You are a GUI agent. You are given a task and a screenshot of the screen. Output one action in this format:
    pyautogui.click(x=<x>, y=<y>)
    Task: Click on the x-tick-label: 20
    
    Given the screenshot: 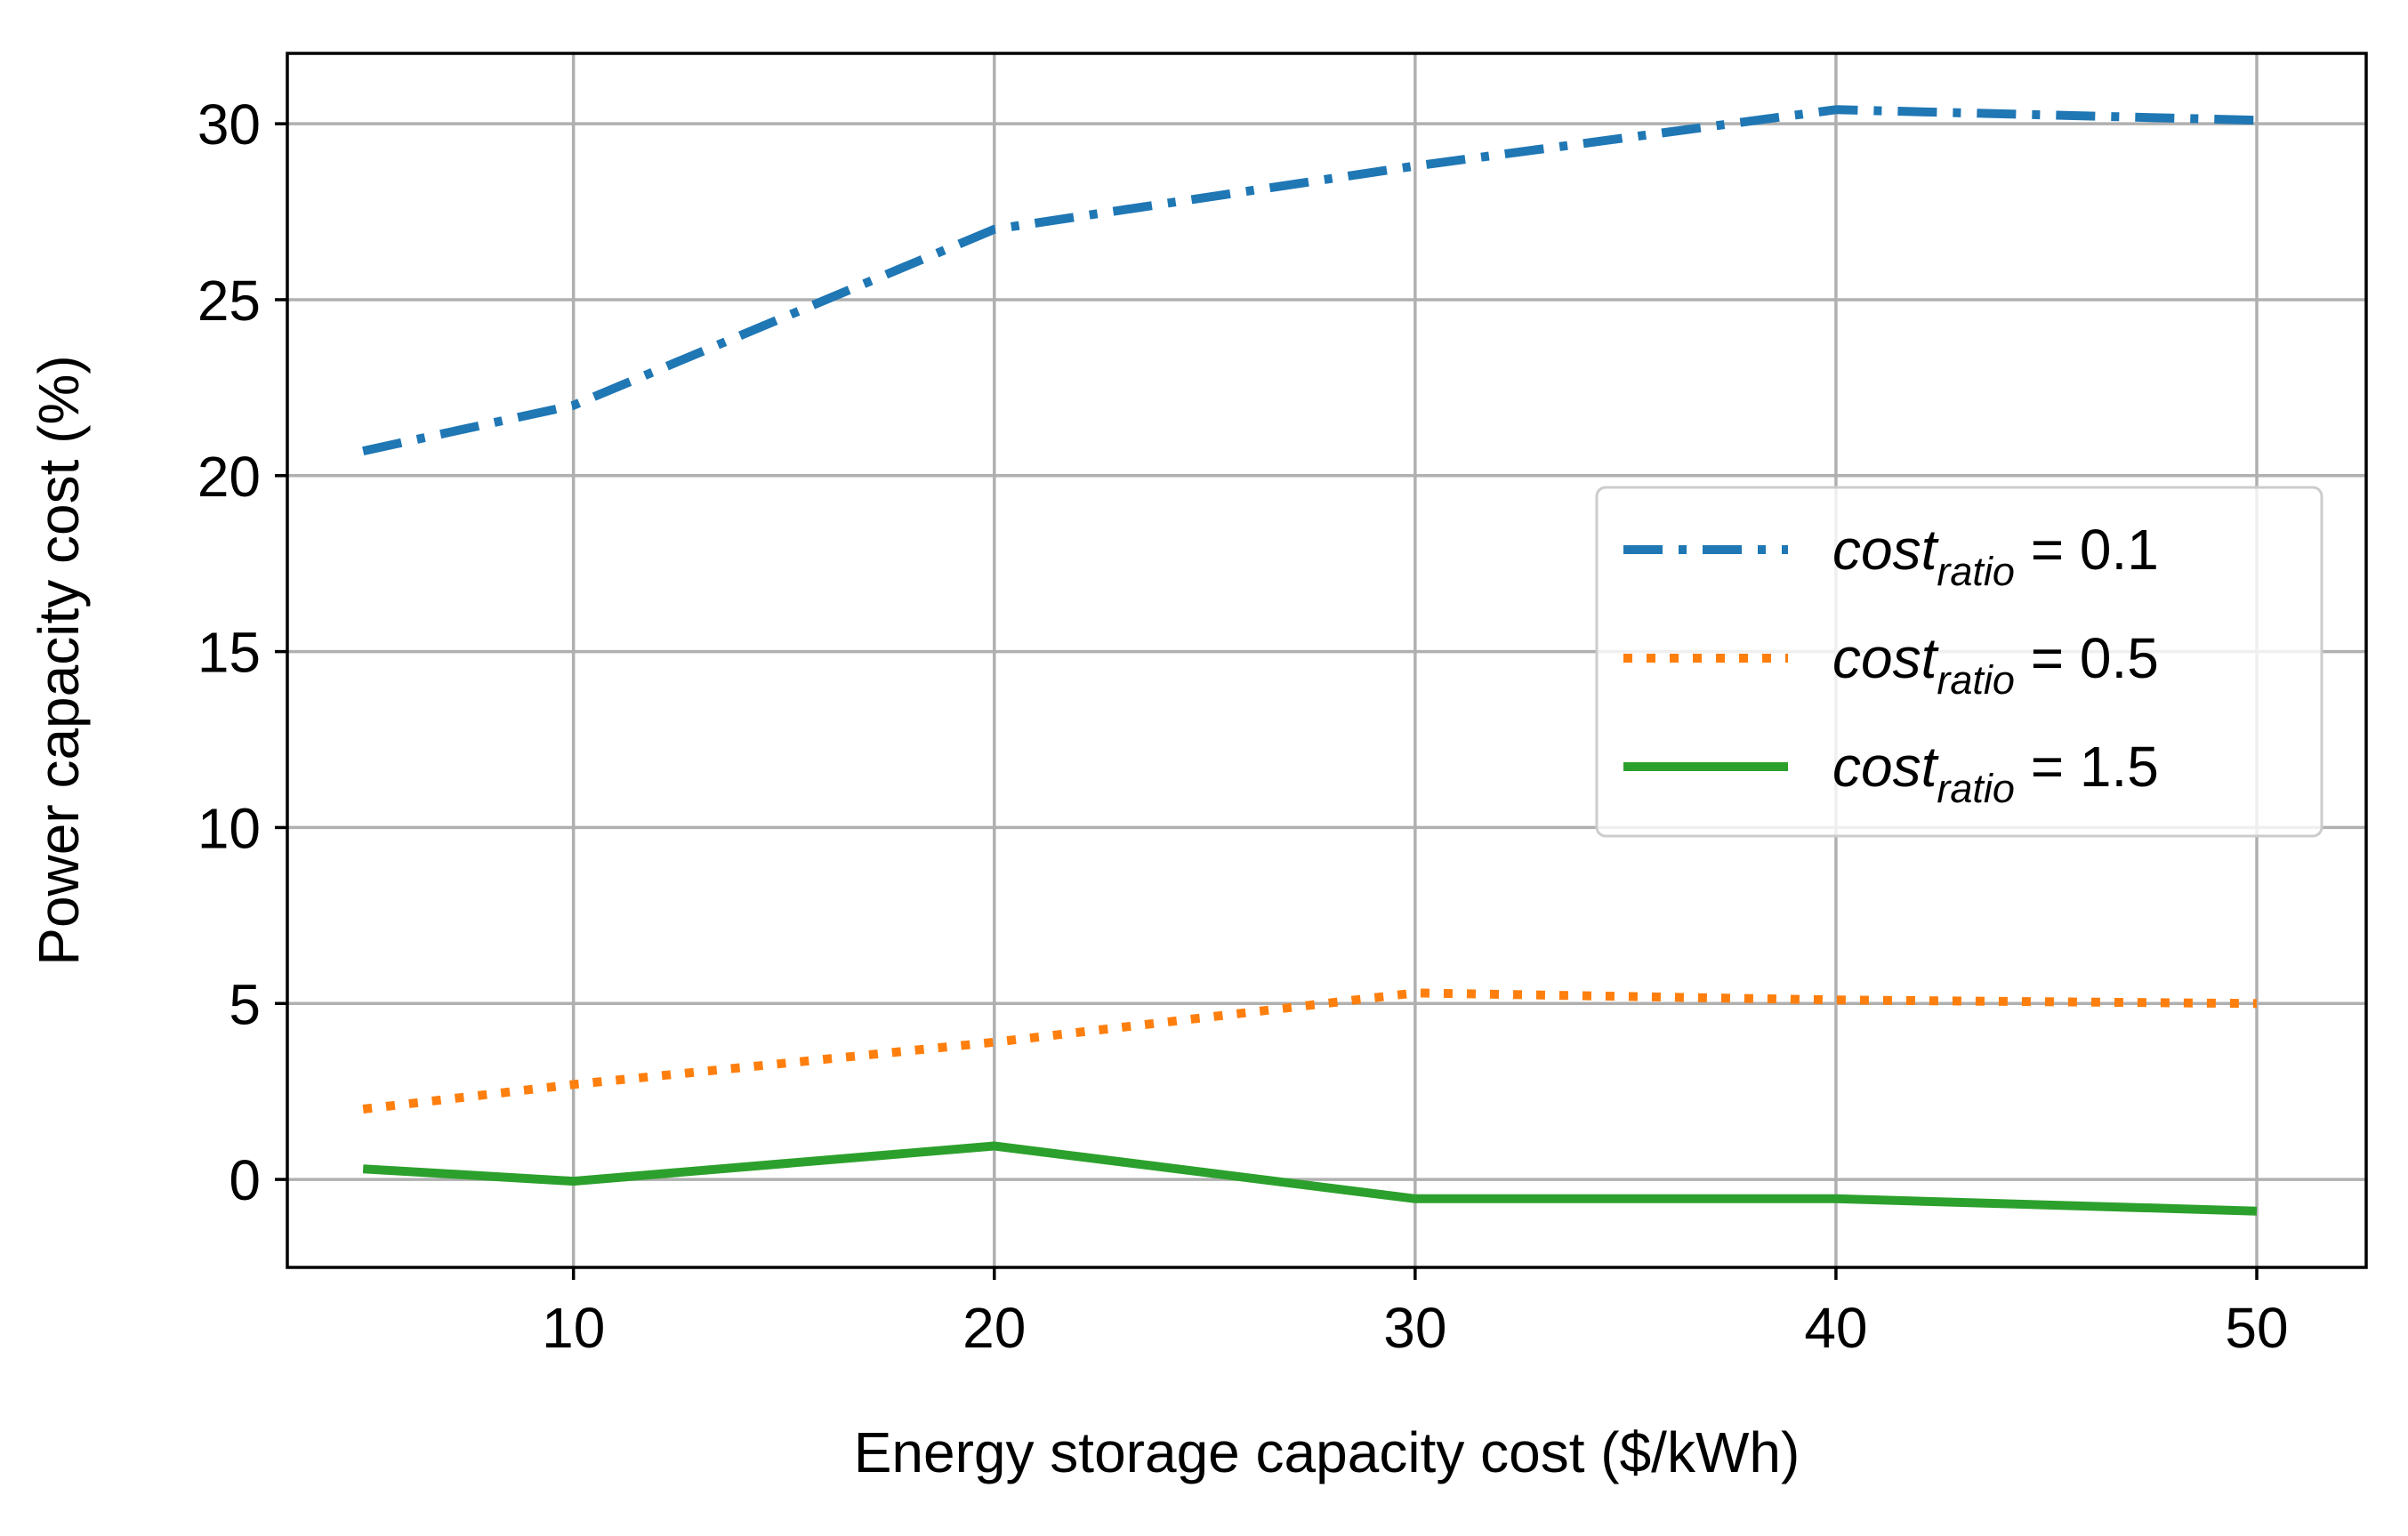 What is the action you would take?
    pyautogui.click(x=994, y=1328)
    